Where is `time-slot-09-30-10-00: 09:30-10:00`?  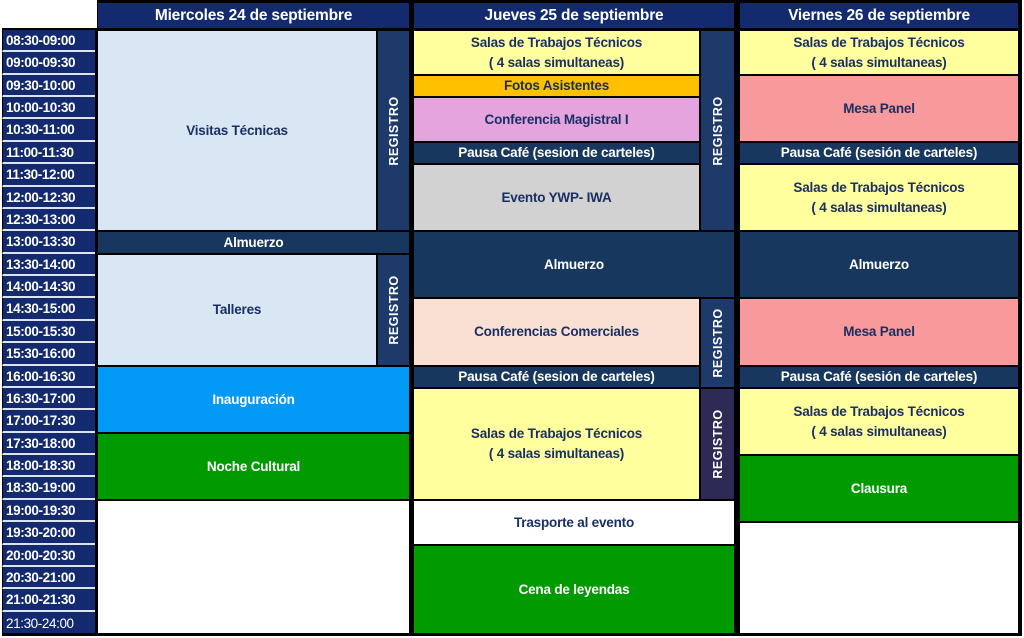 time-slot-09-30-10-00: 09:30-10:00 is located at coordinates (48, 86).